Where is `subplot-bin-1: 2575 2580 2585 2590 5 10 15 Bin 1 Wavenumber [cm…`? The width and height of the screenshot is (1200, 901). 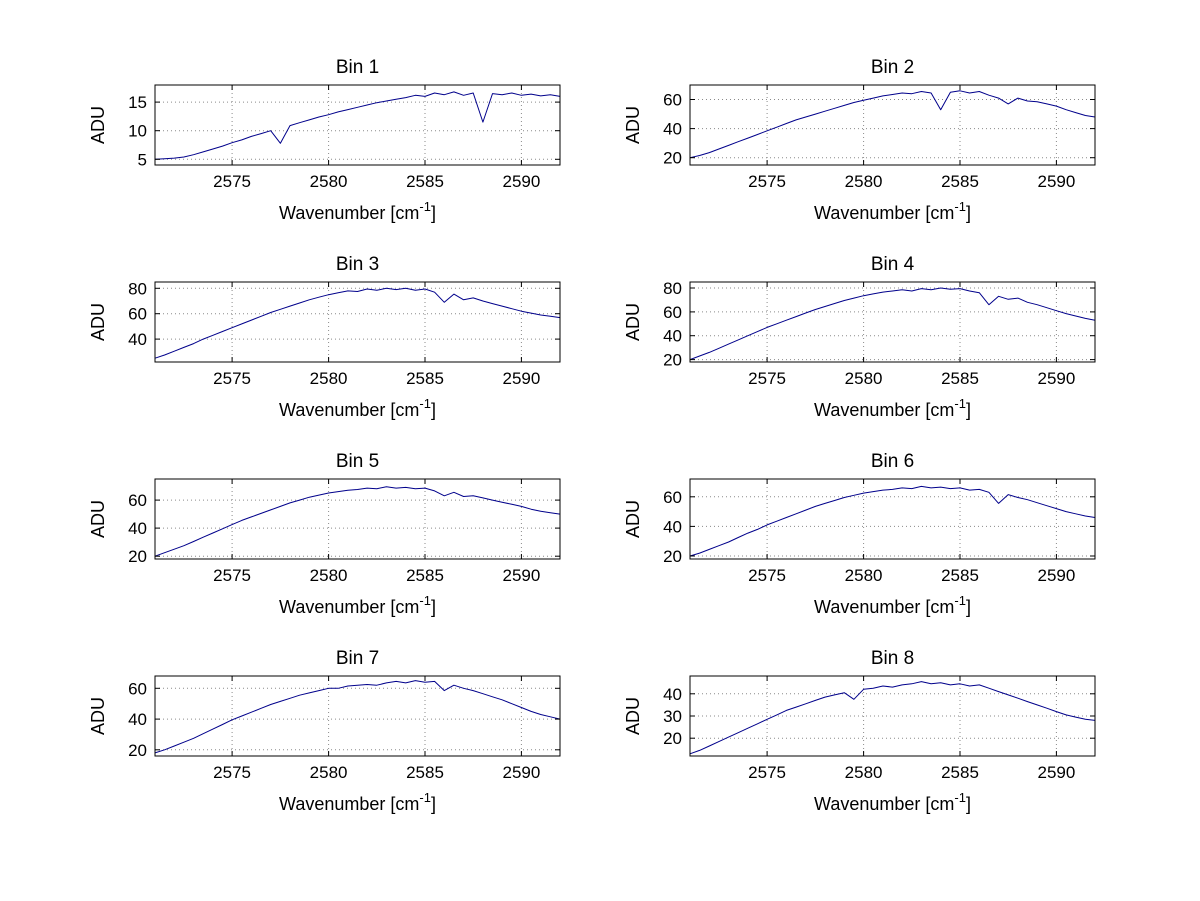
subplot-bin-1: 2575 2580 2585 2590 5 10 15 Bin 1 Wavenumber [cm… is located at coordinates (359, 152).